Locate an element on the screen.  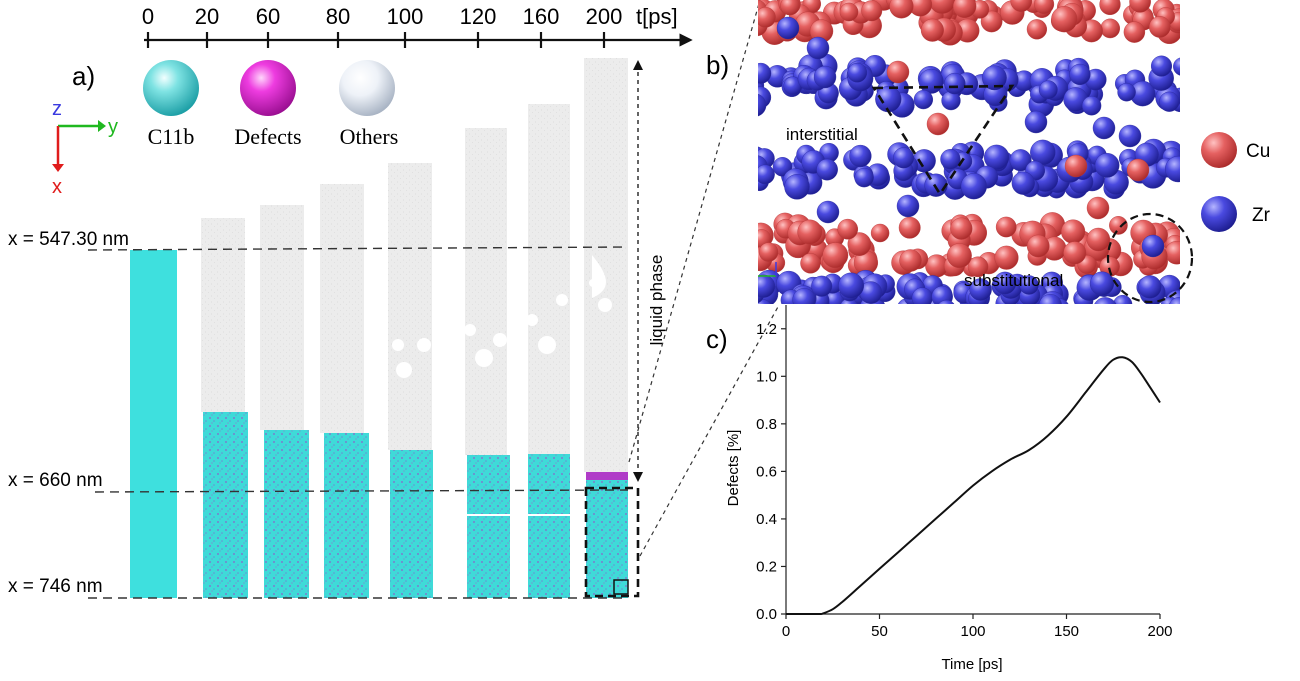
zoom-sub-box is located at coordinates (621, 587).